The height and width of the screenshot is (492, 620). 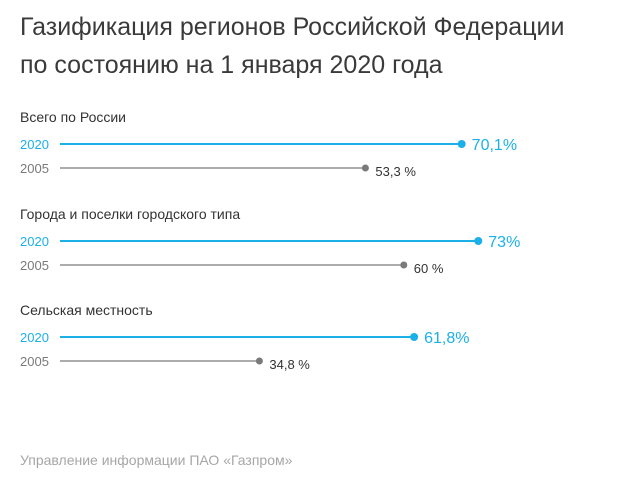 I want to click on title-line-2: по состоянию на 1 января 2020 года, so click(x=231, y=65).